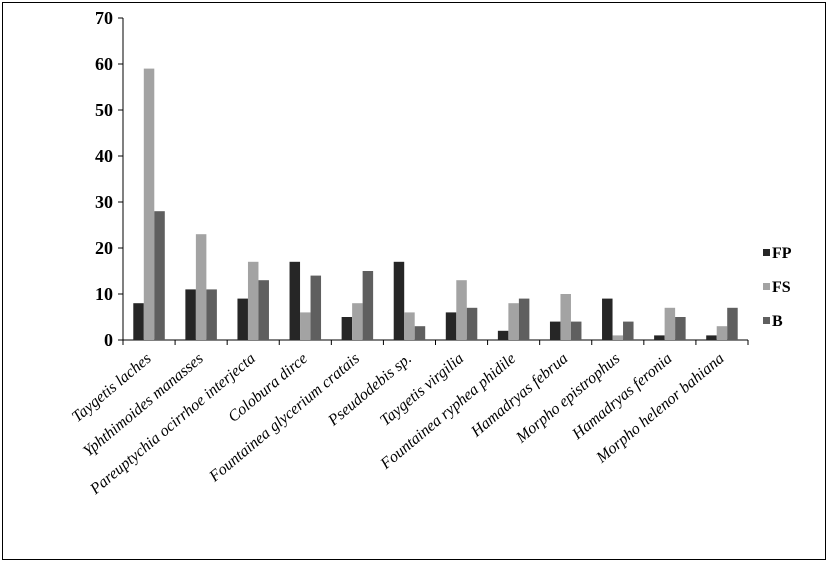 This screenshot has width=830, height=564. What do you see at coordinates (766, 286) in the screenshot?
I see `legend-swatch-fs` at bounding box center [766, 286].